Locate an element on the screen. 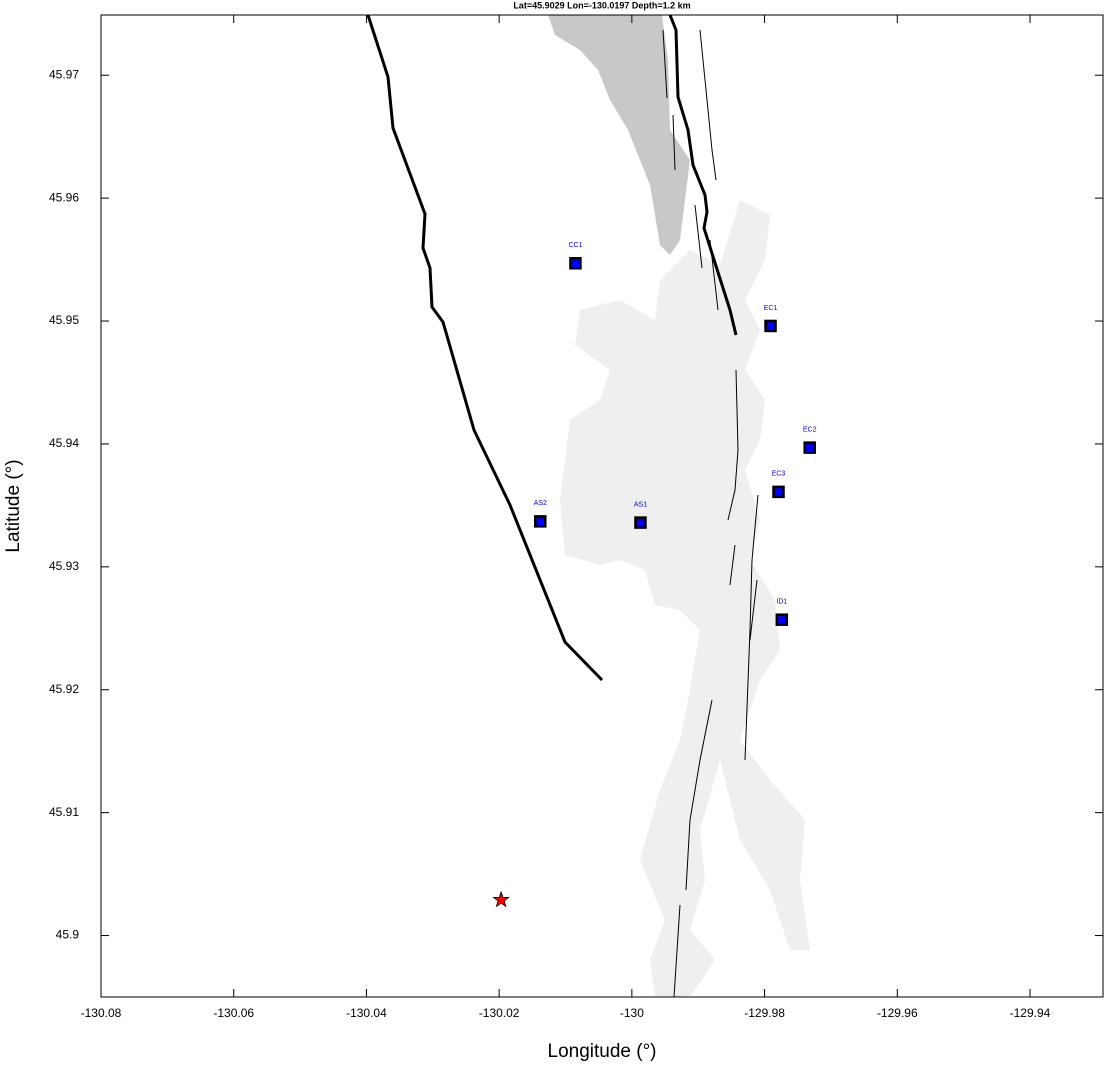 The height and width of the screenshot is (1066, 1105). station-label: EC1 is located at coordinates (771, 308).